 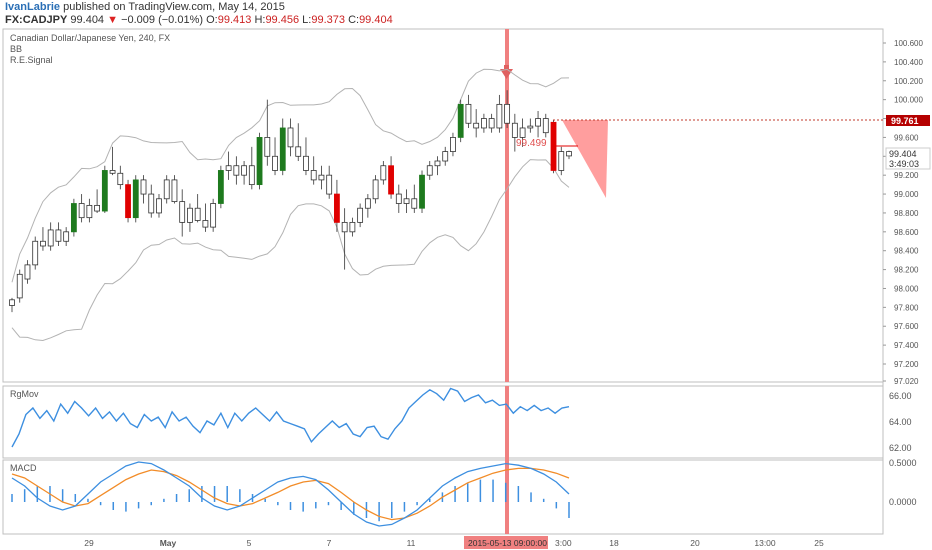 I want to click on price-tick: 97.020, so click(x=906, y=381).